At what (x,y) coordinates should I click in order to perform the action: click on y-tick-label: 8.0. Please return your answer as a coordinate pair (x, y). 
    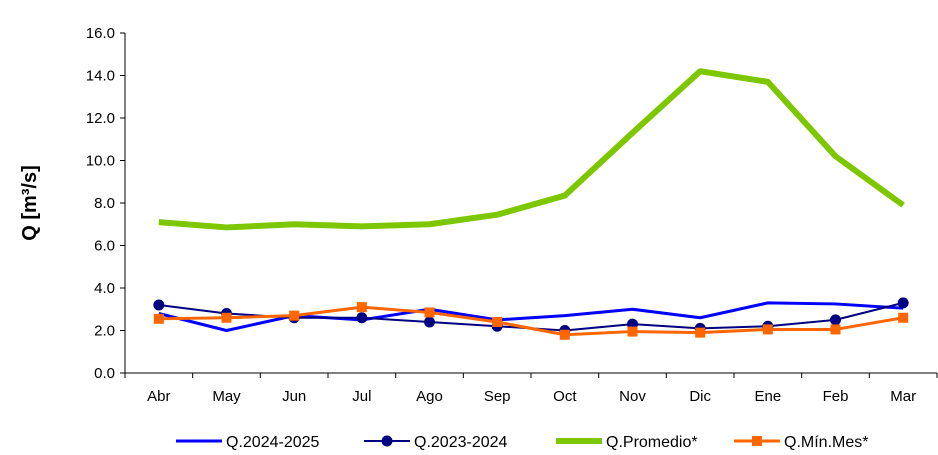
    Looking at the image, I should click on (104, 203).